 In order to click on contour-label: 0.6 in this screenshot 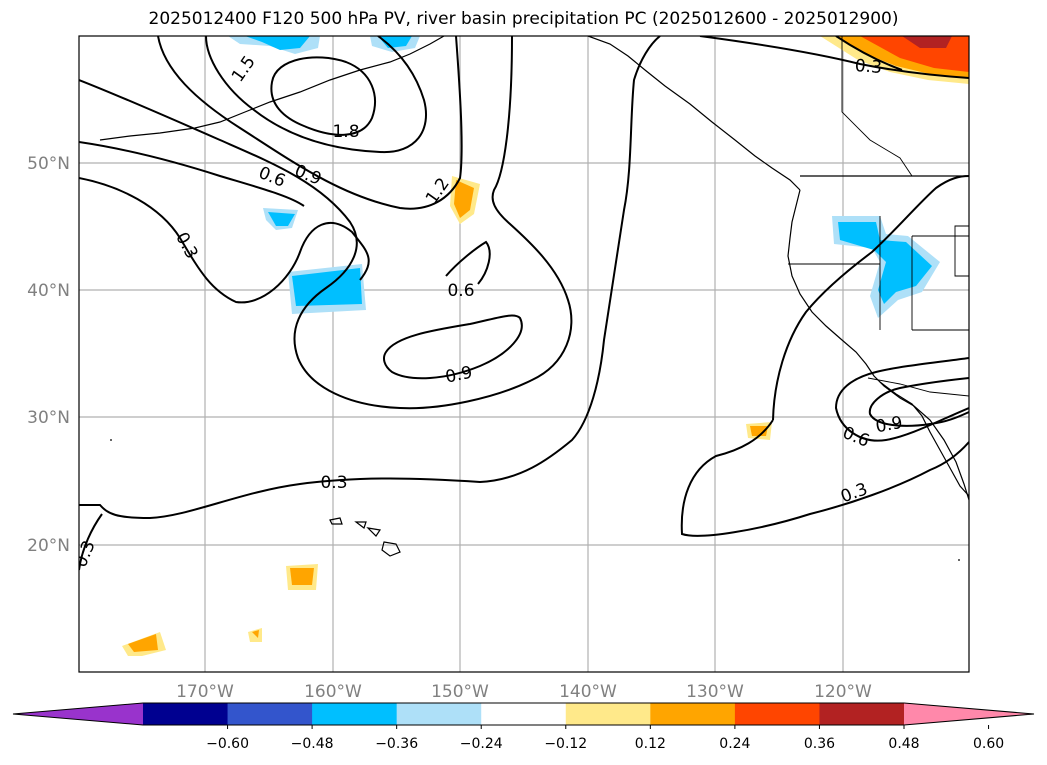, I will do `click(460, 291)`.